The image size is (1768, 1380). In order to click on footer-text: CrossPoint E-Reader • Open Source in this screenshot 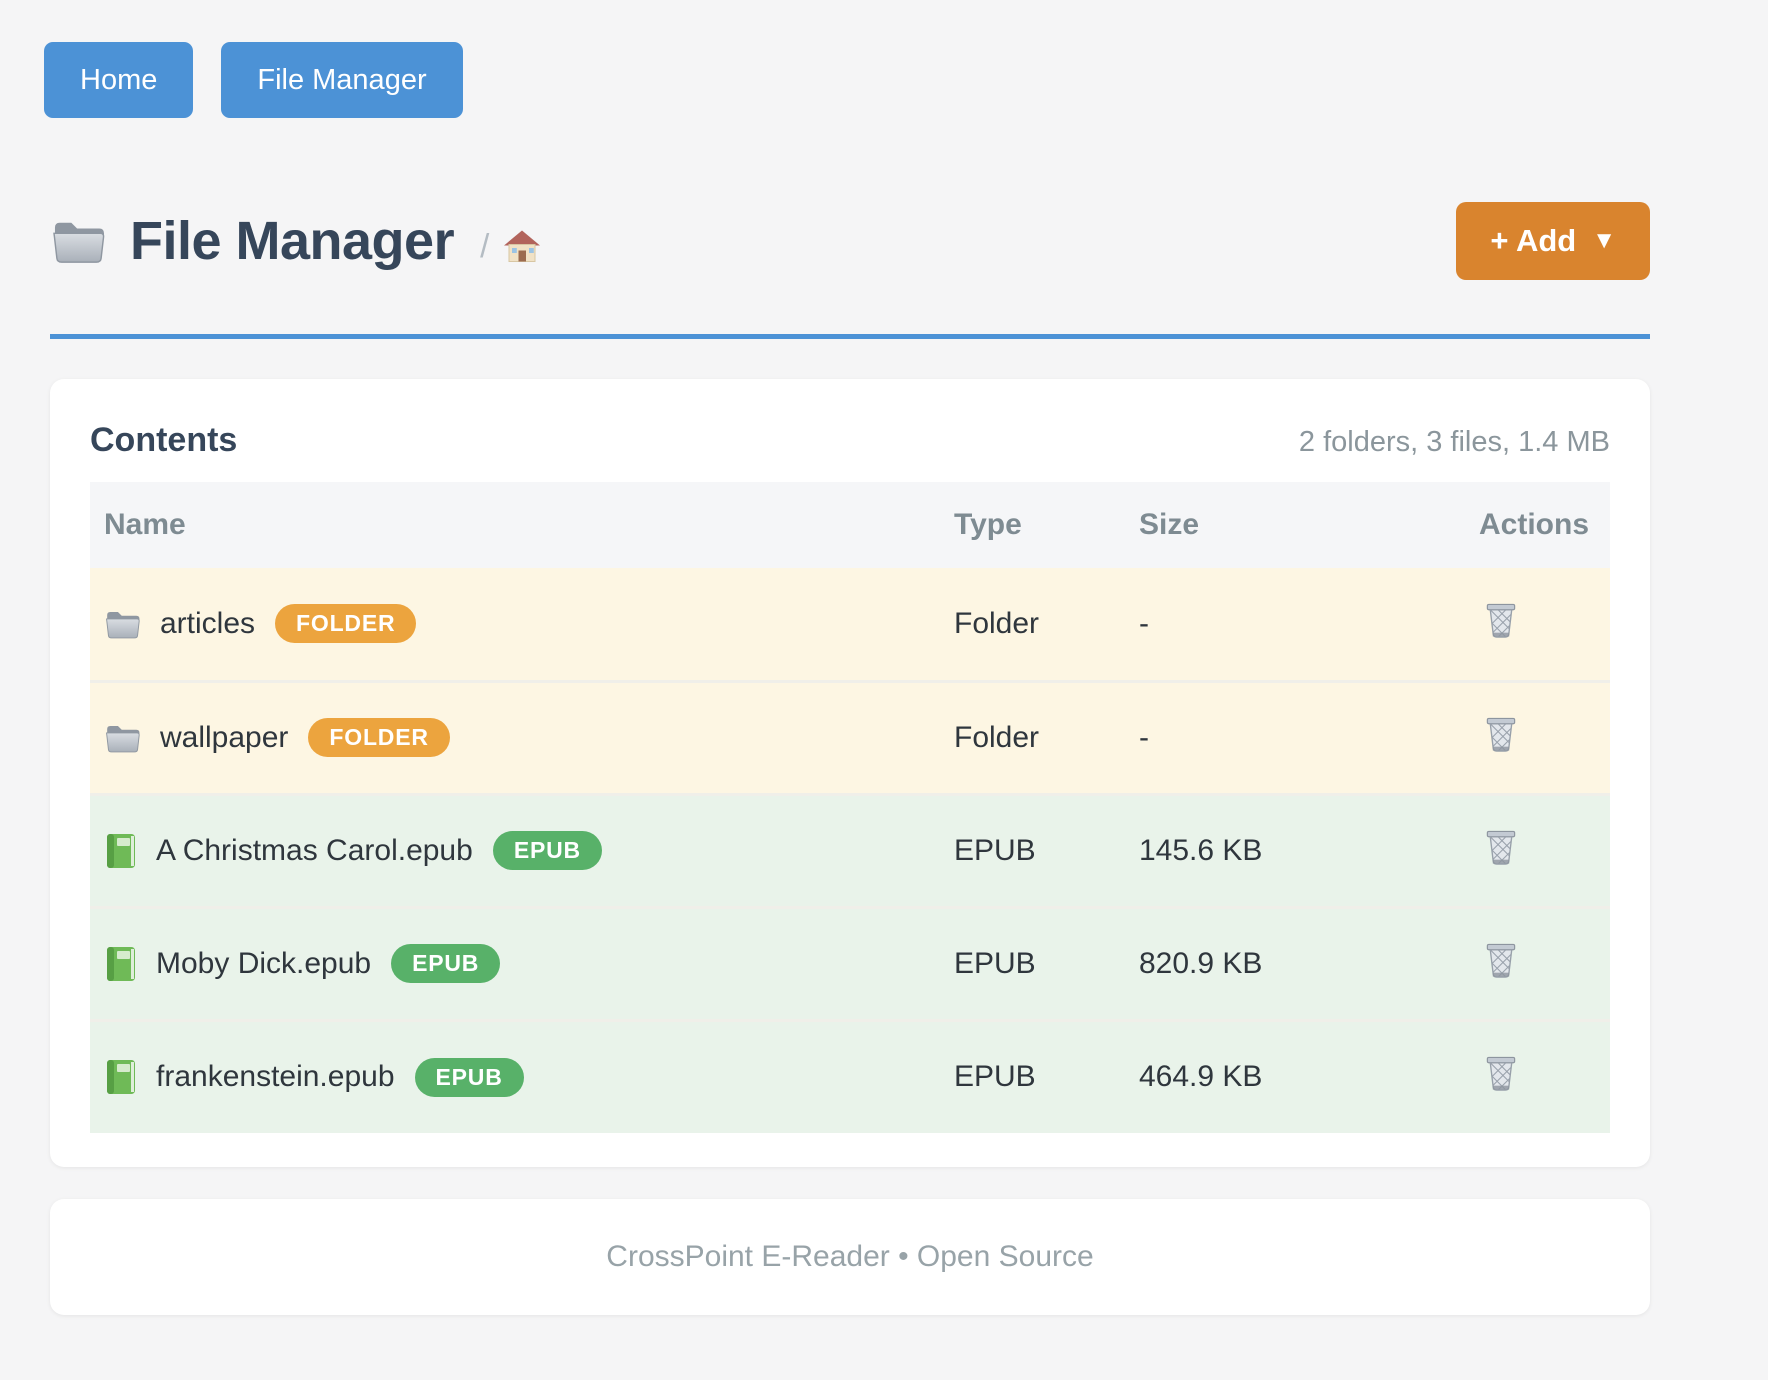, I will do `click(850, 1256)`.